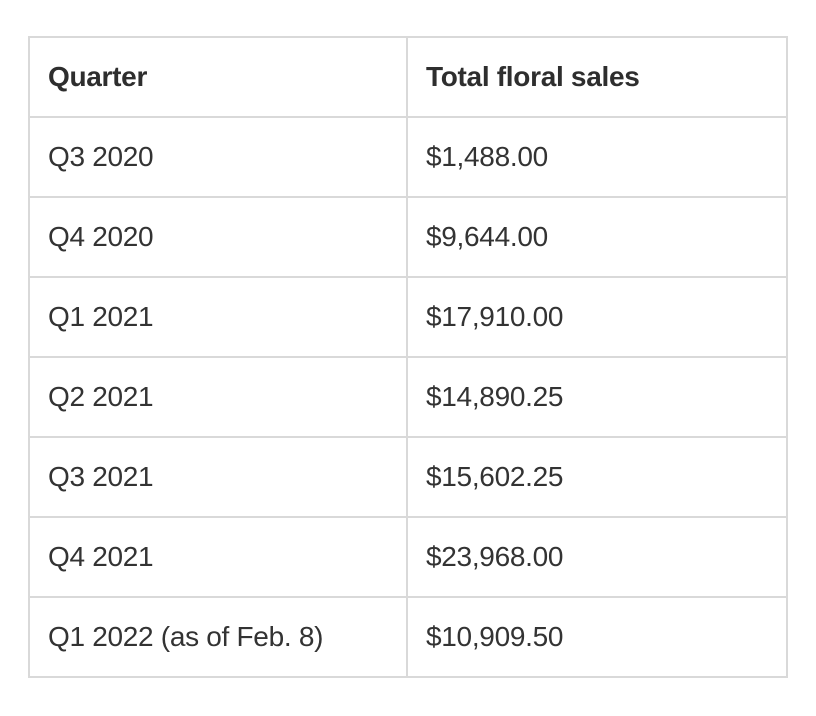 The height and width of the screenshot is (716, 816). I want to click on sales-cell: $23,968.00, so click(597, 557).